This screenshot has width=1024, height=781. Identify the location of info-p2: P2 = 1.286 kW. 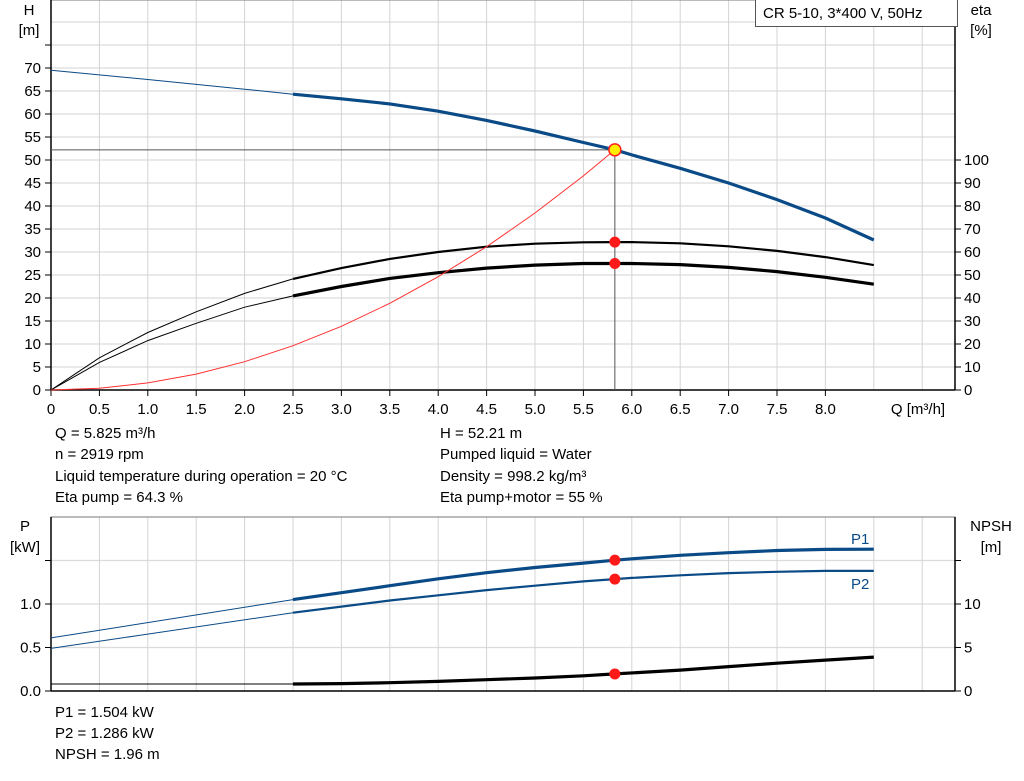
(104, 733).